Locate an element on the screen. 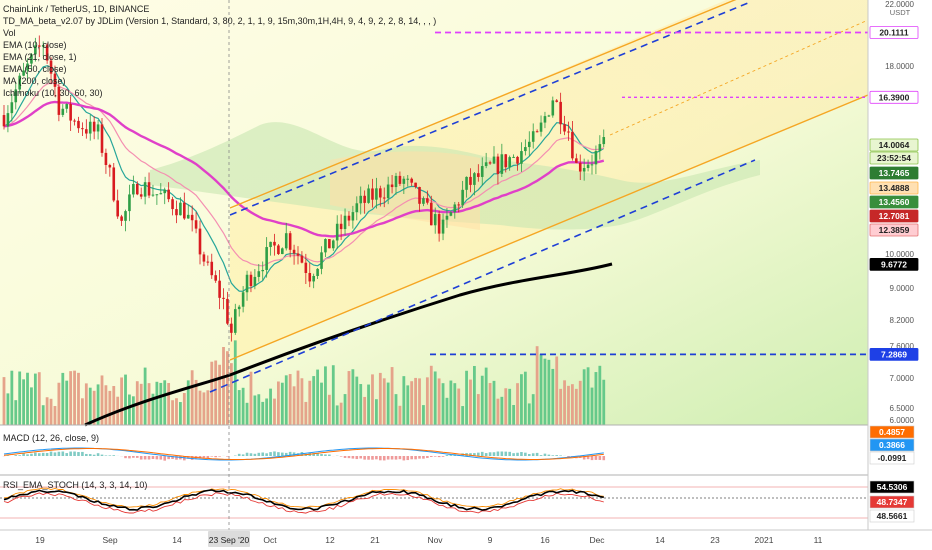 The image size is (932, 550). indicator-legend-ema50: EMA (50, close) is located at coordinates (35, 69).